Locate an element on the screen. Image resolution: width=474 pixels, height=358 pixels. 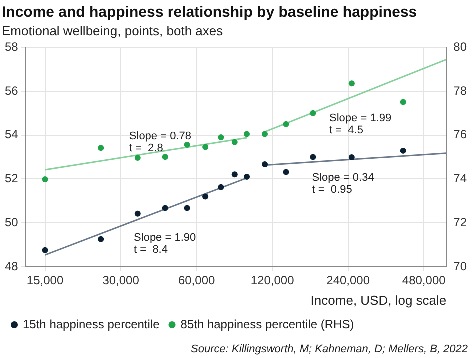
annotation: Slope = 1.90 t = 8.4 is located at coordinates (165, 244).